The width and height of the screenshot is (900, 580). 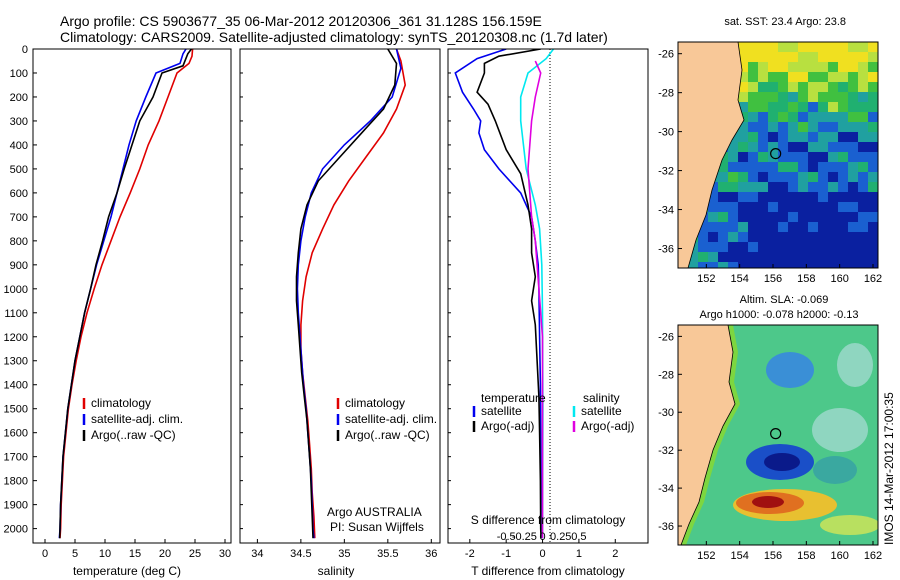 What do you see at coordinates (506, 554) in the screenshot?
I see `x-tick-label: -1` at bounding box center [506, 554].